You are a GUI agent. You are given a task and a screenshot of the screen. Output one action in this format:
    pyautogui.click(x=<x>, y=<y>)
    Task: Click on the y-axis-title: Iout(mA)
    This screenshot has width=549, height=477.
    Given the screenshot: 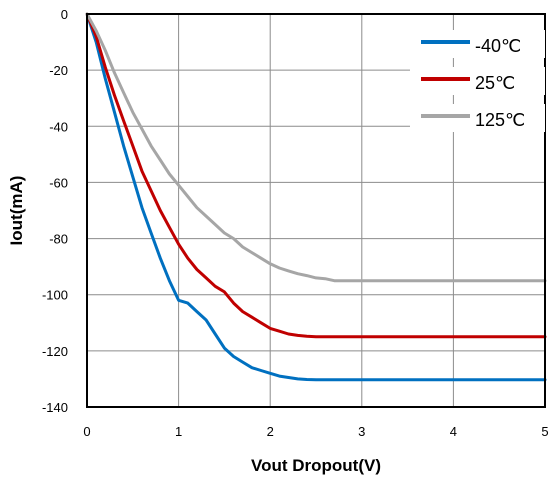 What is the action you would take?
    pyautogui.click(x=16, y=211)
    